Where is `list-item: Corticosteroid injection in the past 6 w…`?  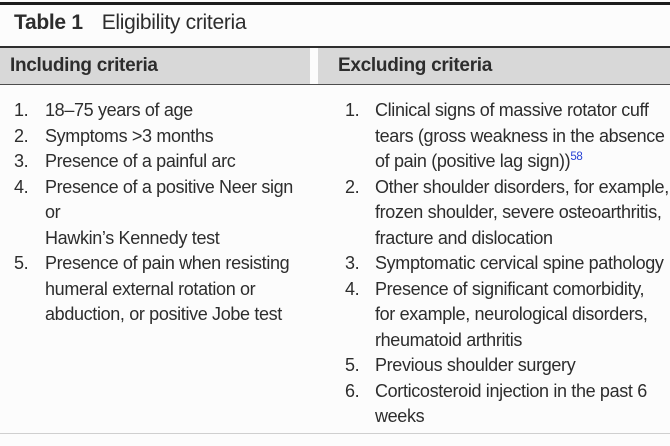 list-item: Corticosteroid injection in the past 6 w… is located at coordinates (507, 404).